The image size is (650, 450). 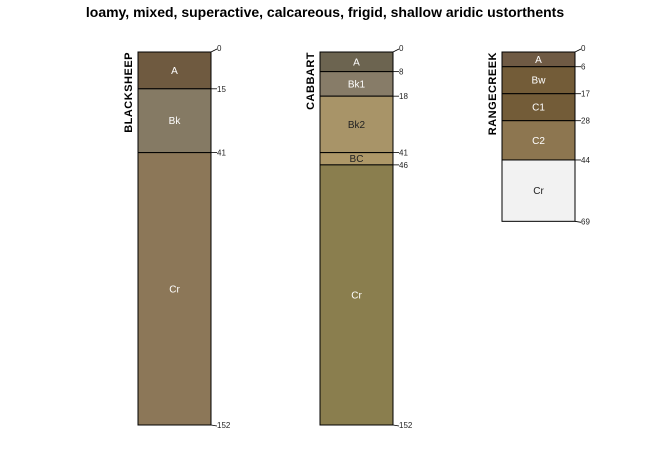 I want to click on profile-name: BLACKSHEEP, so click(x=129, y=92).